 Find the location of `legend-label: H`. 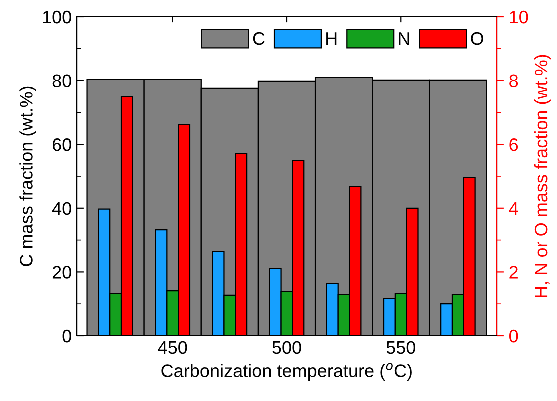

legend-label: H is located at coordinates (331, 38).